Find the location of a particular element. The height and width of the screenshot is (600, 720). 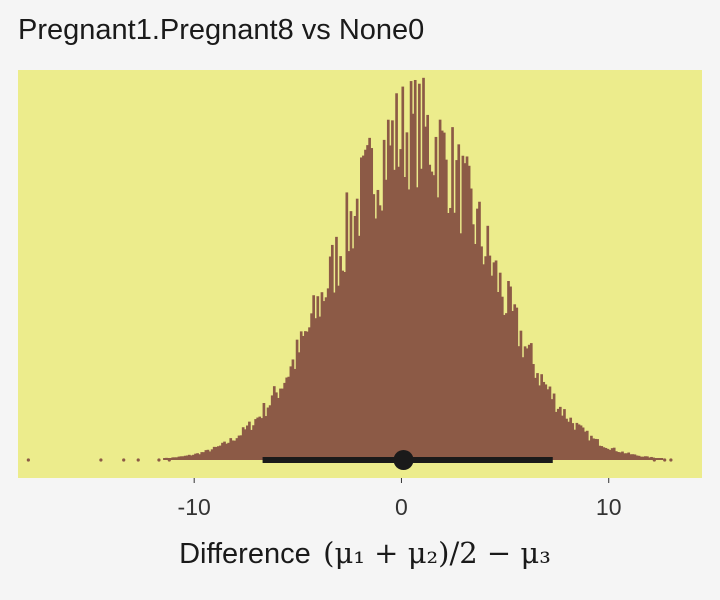

x-tick-label: 10 is located at coordinates (609, 507).